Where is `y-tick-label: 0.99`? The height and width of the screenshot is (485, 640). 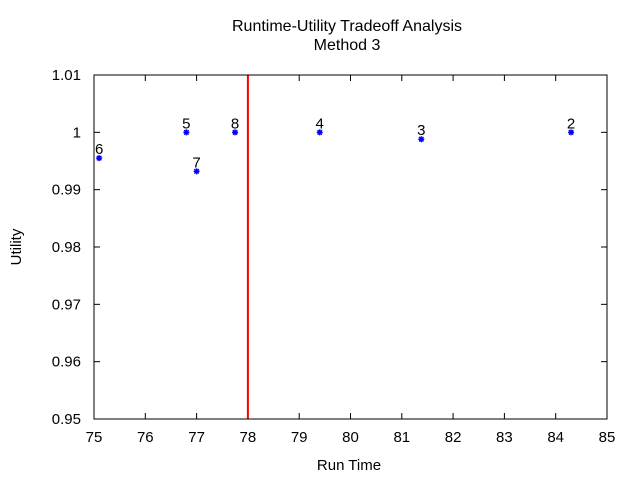 y-tick-label: 0.99 is located at coordinates (66, 190).